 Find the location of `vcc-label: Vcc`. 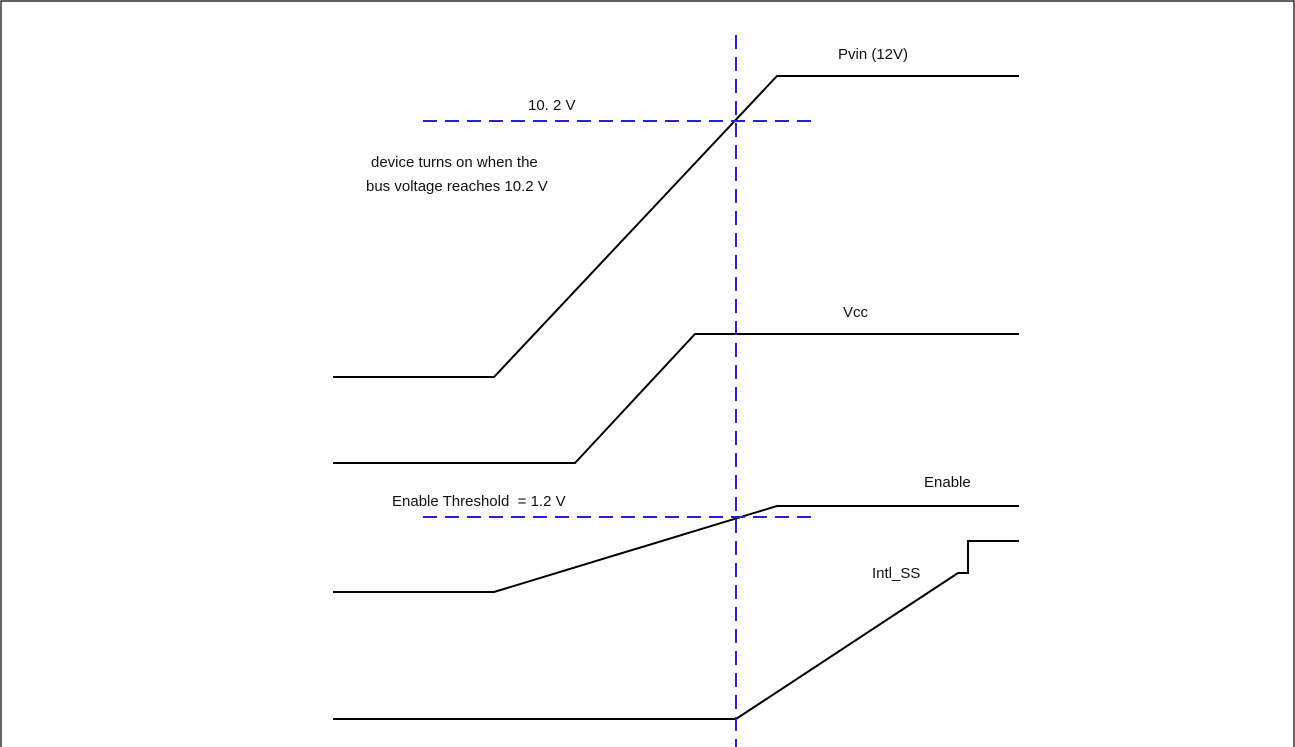

vcc-label: Vcc is located at coordinates (856, 312).